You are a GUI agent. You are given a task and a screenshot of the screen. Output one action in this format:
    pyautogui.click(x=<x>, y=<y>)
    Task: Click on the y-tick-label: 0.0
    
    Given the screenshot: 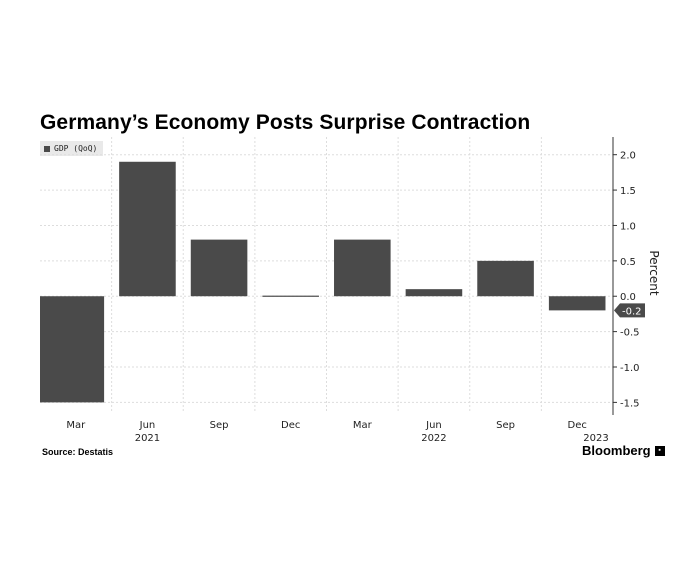 What is the action you would take?
    pyautogui.click(x=628, y=297)
    